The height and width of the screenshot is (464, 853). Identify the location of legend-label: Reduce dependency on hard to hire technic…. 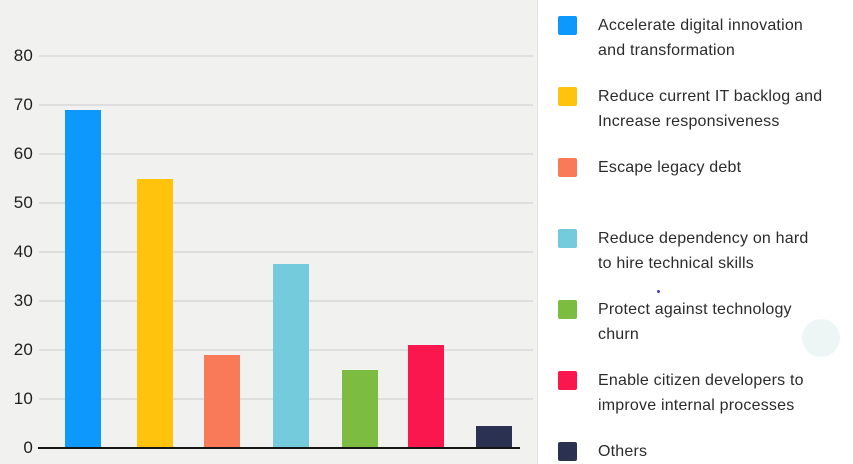
(703, 251).